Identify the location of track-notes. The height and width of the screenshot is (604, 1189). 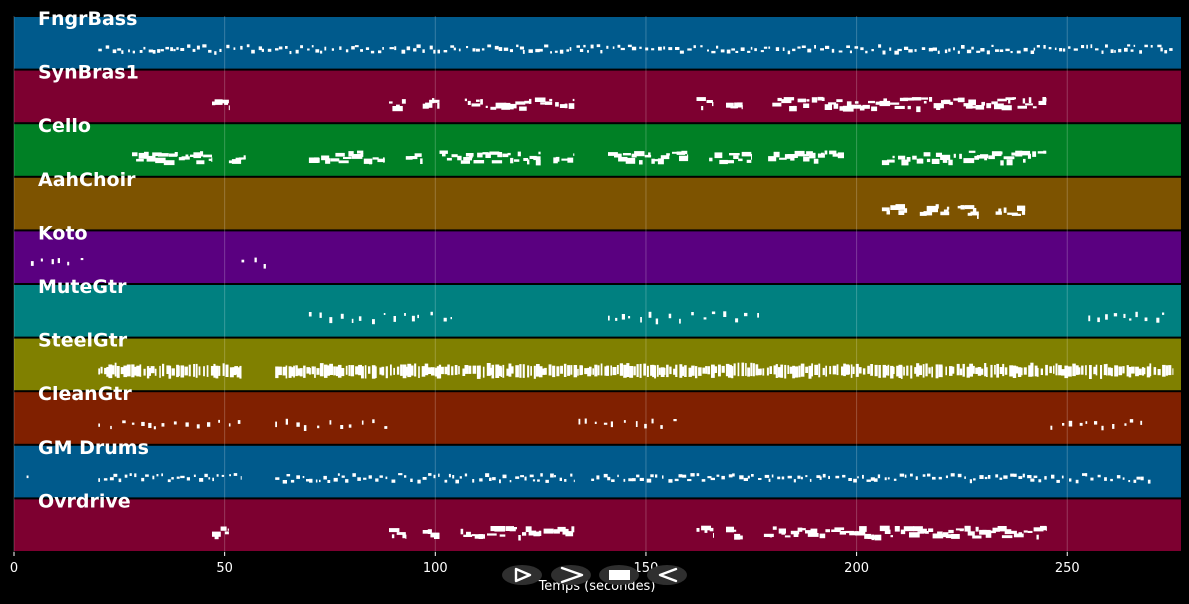
(589, 158).